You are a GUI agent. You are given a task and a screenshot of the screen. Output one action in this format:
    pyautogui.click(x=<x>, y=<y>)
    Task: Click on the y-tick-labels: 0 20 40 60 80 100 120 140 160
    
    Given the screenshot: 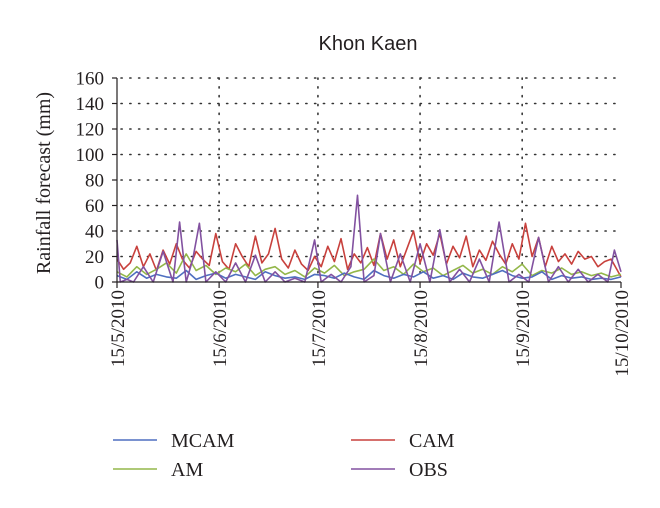 What is the action you would take?
    pyautogui.click(x=90, y=181)
    